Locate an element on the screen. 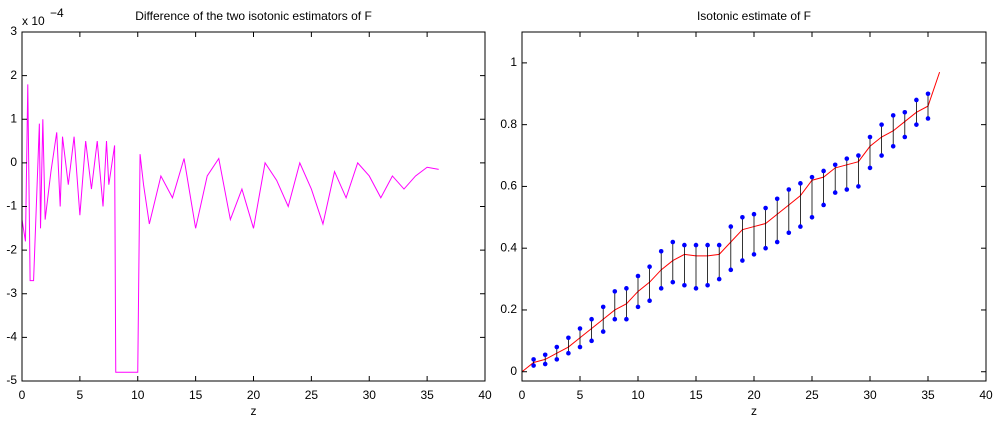 The height and width of the screenshot is (421, 1006). y-tick-label: 0.6 is located at coordinates (508, 186).